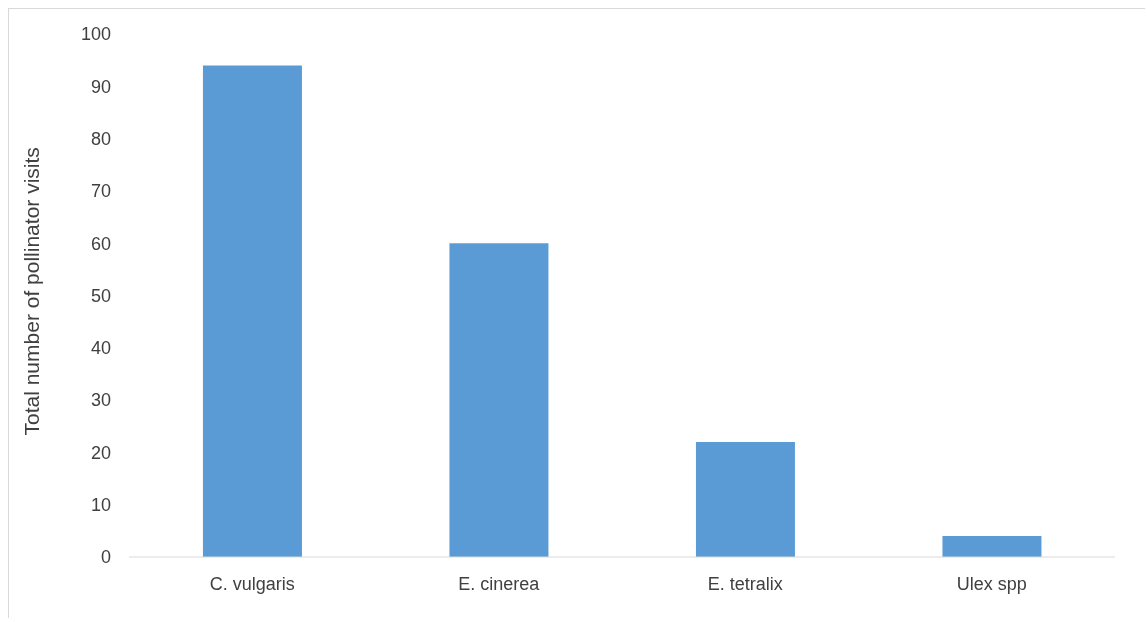  I want to click on y-tick-label: 10, so click(100, 505).